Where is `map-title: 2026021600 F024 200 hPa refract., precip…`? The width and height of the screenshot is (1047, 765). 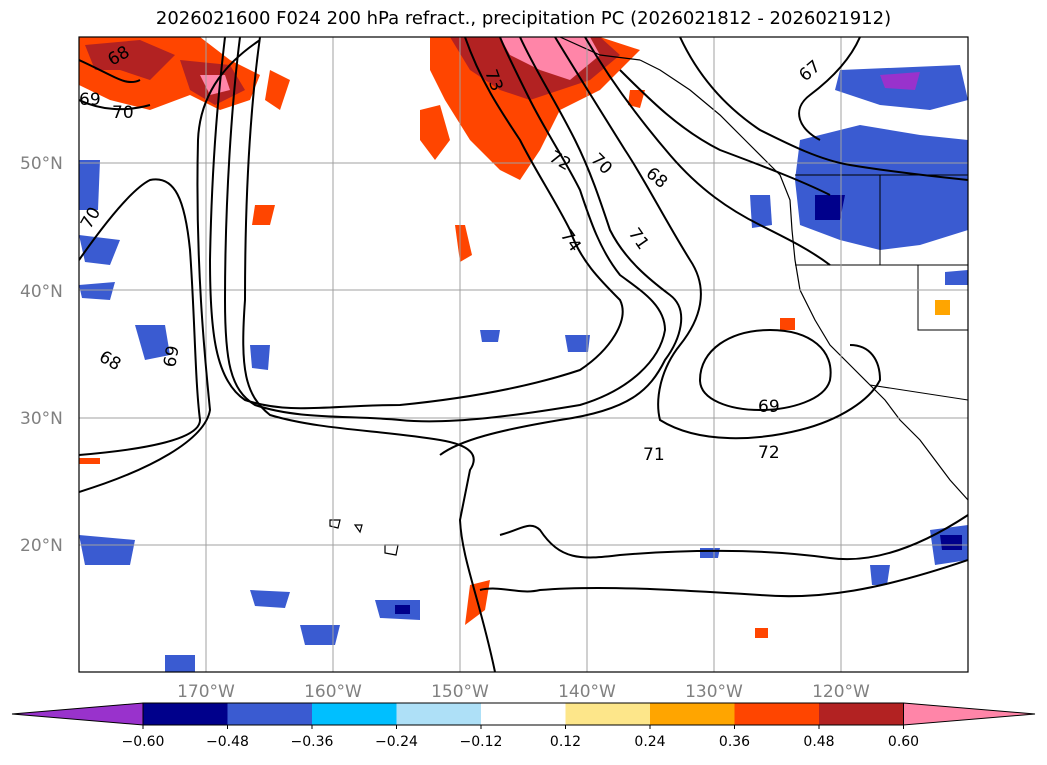
map-title: 2026021600 F024 200 hPa refract., precip… is located at coordinates (523, 18).